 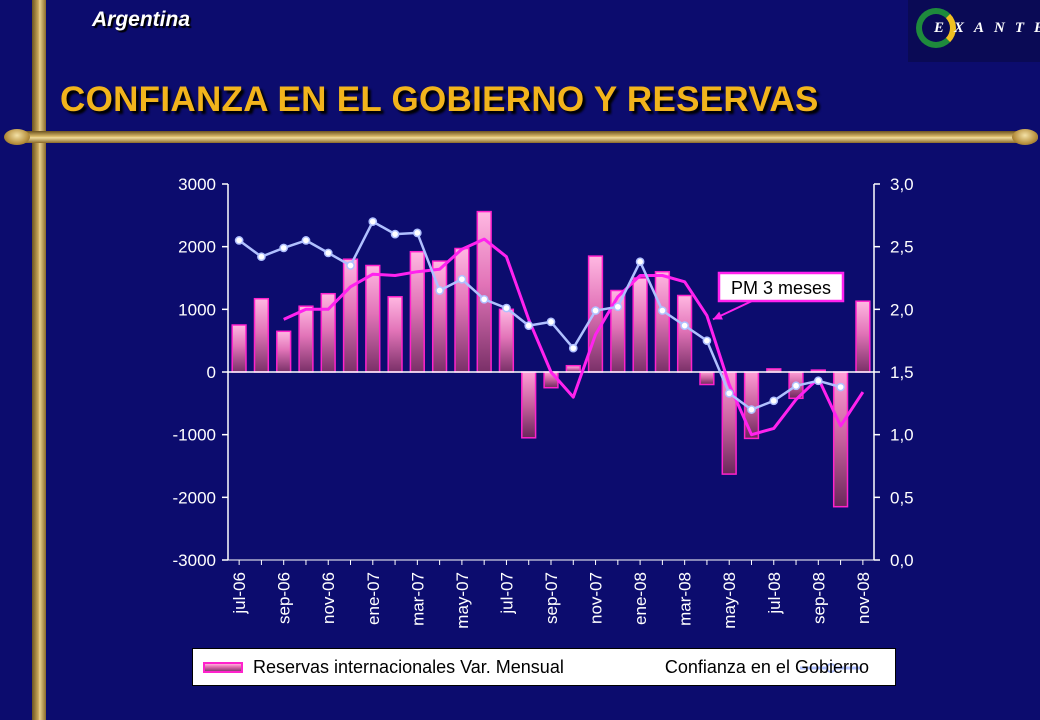 I want to click on x-tick-label: sep-06, so click(x=284, y=598).